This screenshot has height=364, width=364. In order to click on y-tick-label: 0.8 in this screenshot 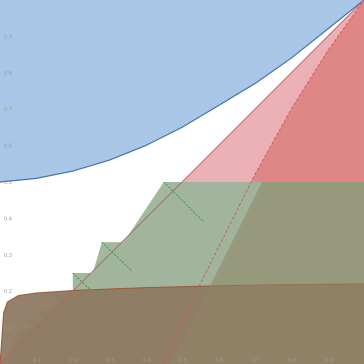, I will do `click(8, 74)`.